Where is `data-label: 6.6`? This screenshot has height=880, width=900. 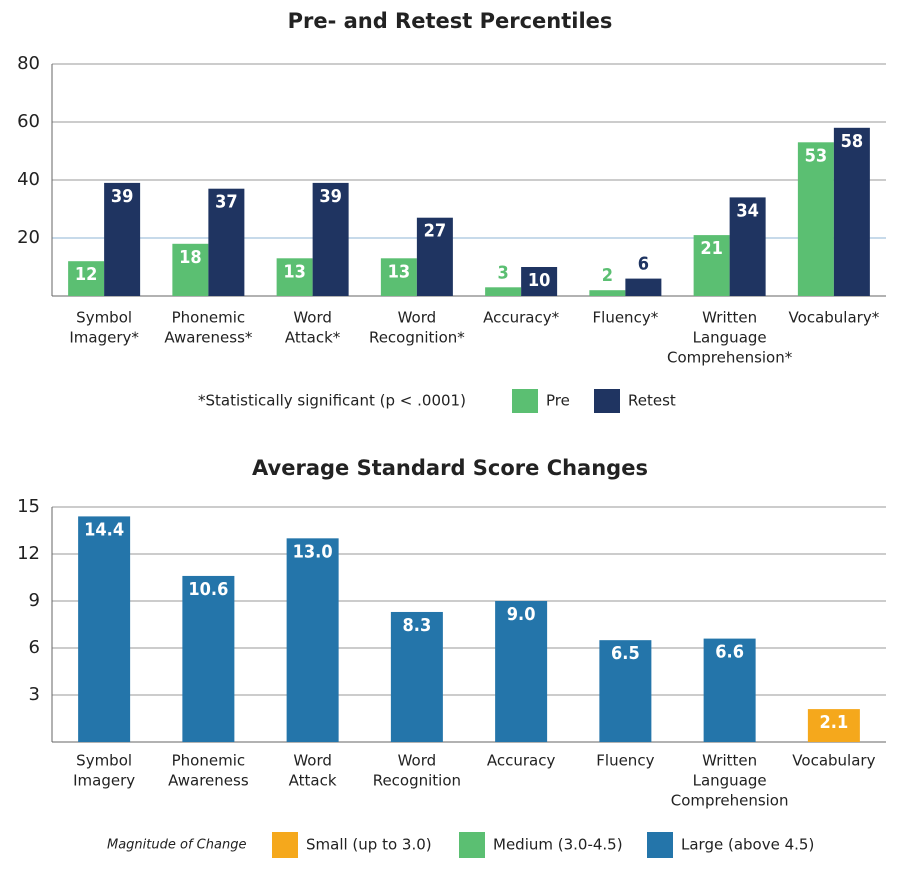
data-label: 6.6 is located at coordinates (729, 652).